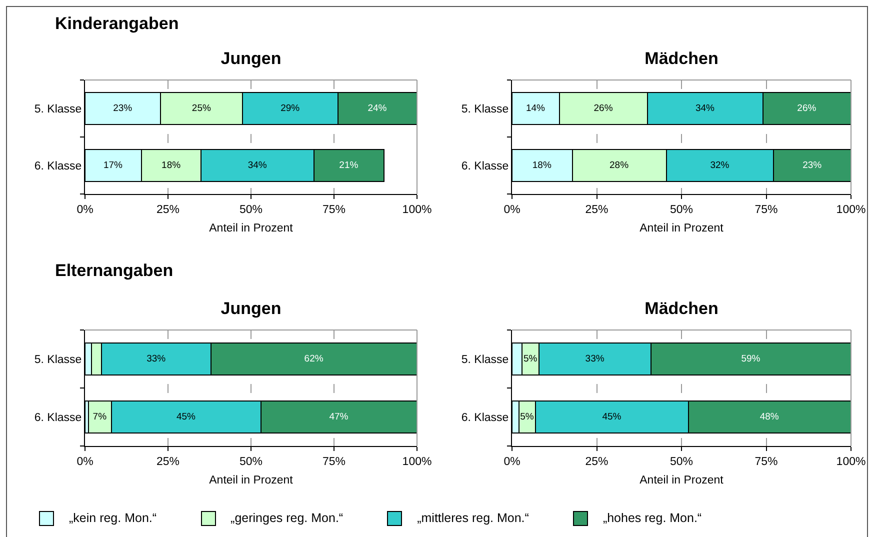 Image resolution: width=879 pixels, height=537 pixels. What do you see at coordinates (287, 518) in the screenshot?
I see `legend-label: „geringes reg. Mon.“` at bounding box center [287, 518].